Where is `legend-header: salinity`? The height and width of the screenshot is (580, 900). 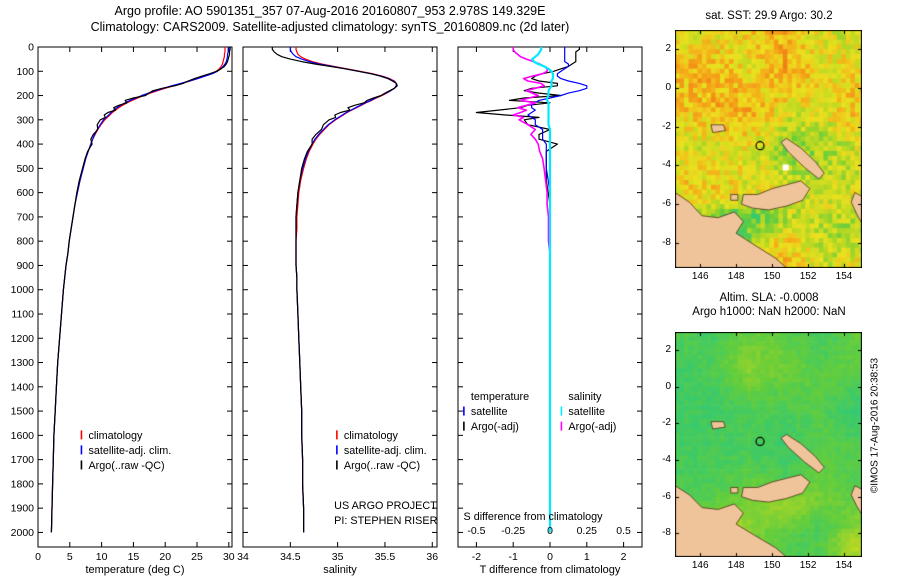 legend-header: salinity is located at coordinates (585, 397).